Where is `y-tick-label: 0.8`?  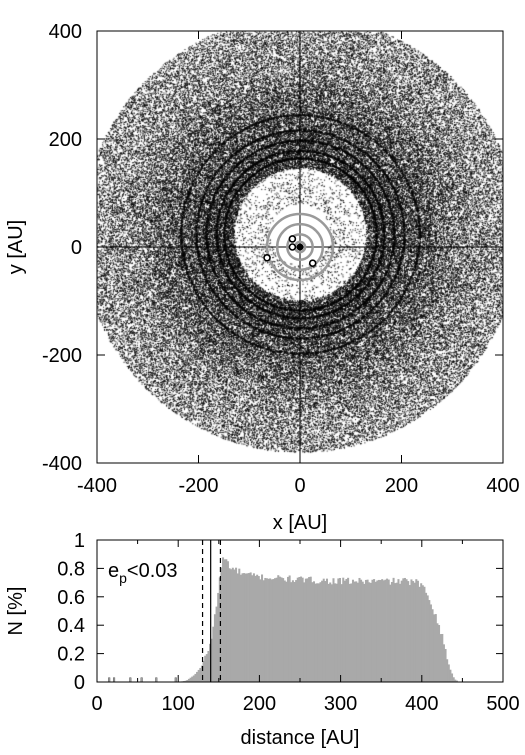
y-tick-label: 0.8 is located at coordinates (71, 569).